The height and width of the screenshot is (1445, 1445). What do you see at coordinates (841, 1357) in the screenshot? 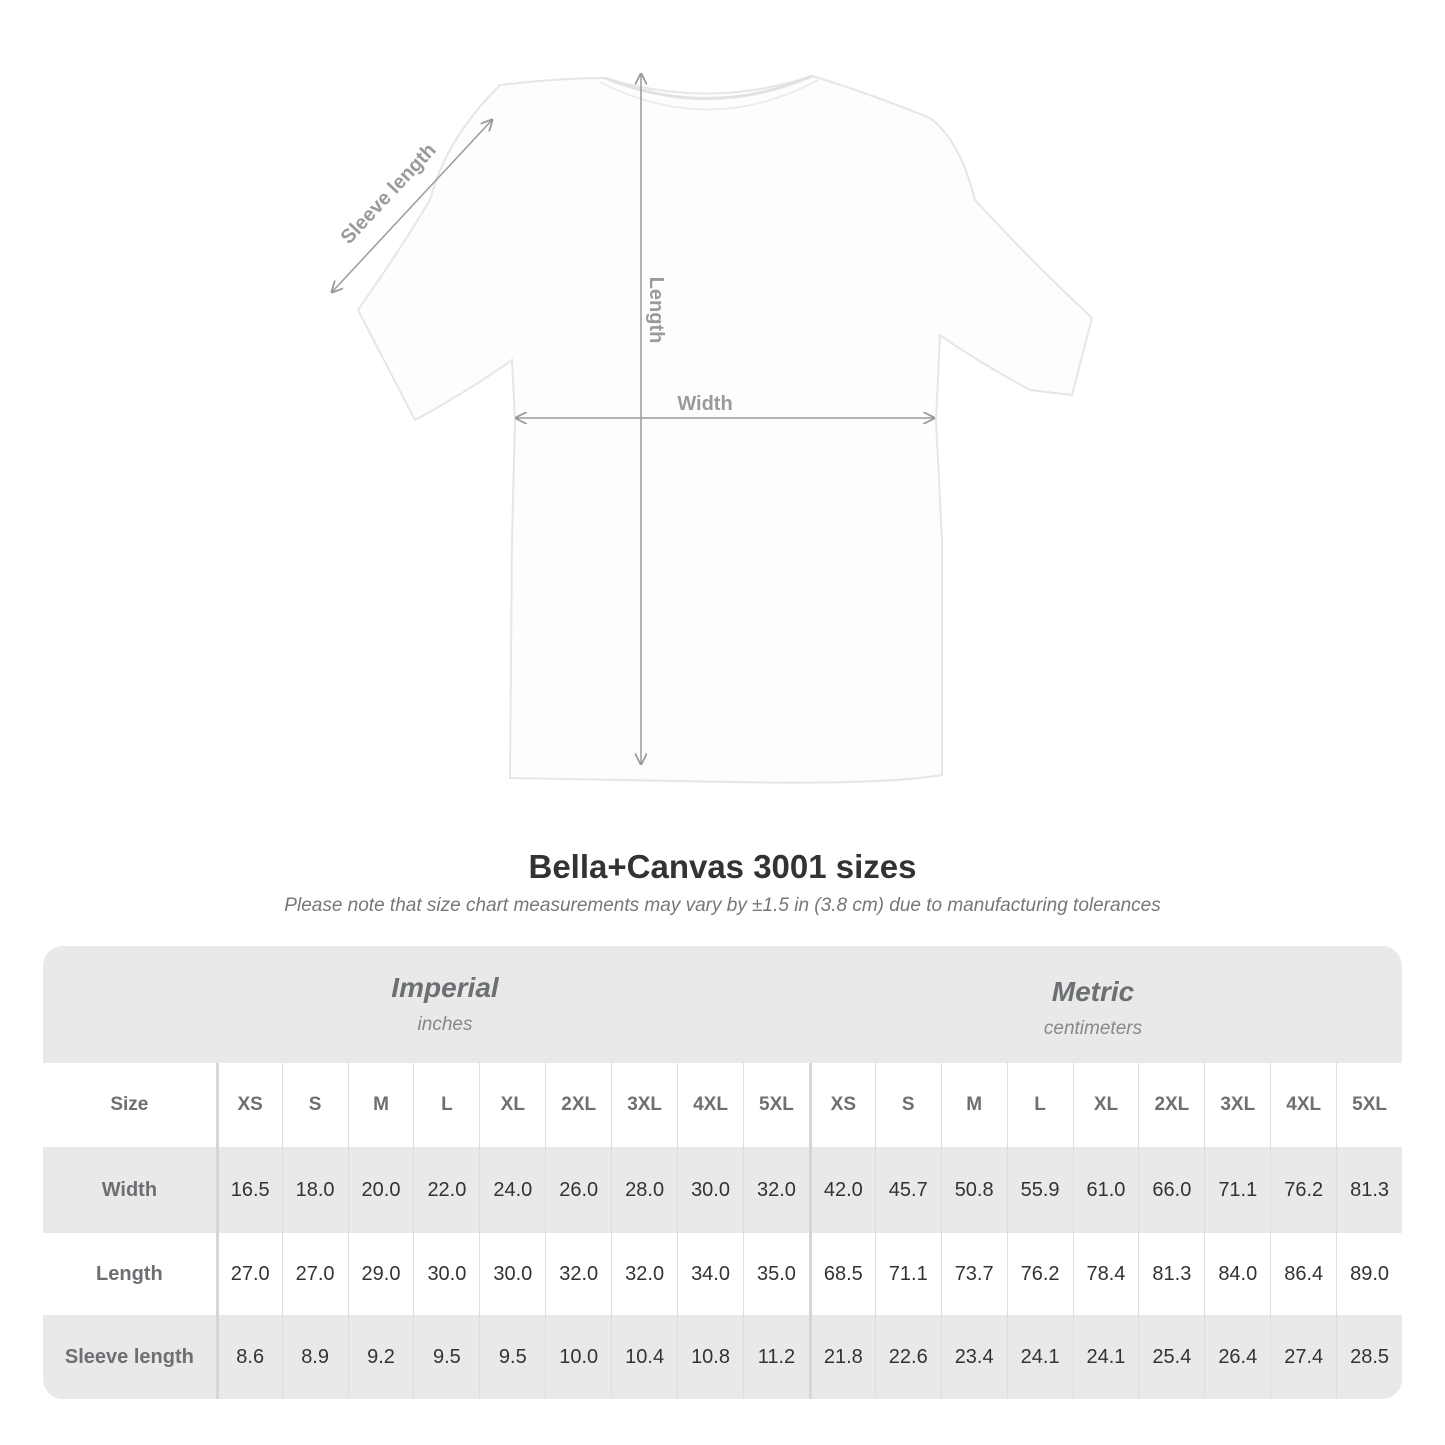
I see `value-cell: 21.8` at bounding box center [841, 1357].